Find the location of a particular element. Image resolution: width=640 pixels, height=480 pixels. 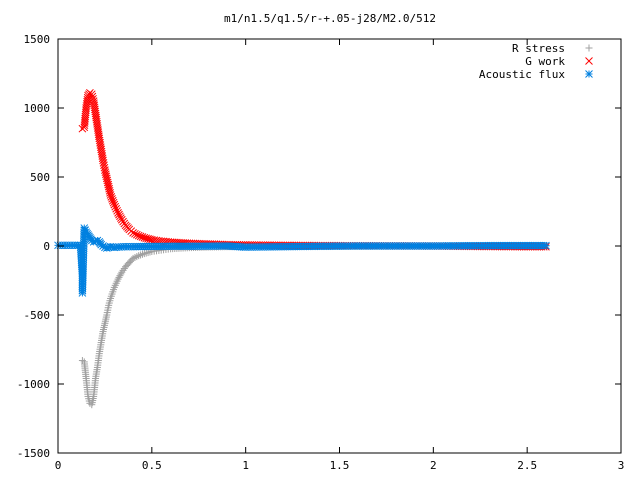

y-tick-label: 500 is located at coordinates (40, 177).